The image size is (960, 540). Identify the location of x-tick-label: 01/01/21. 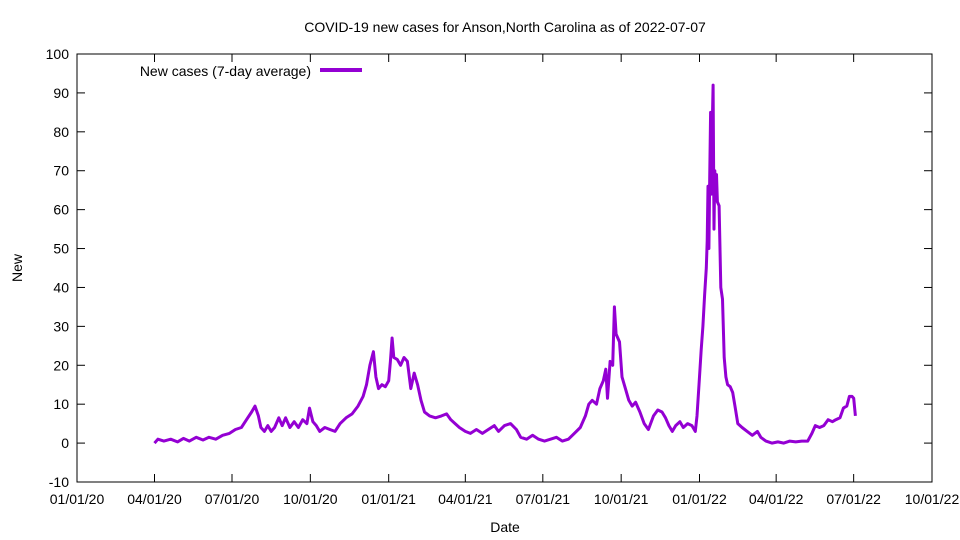
(388, 499).